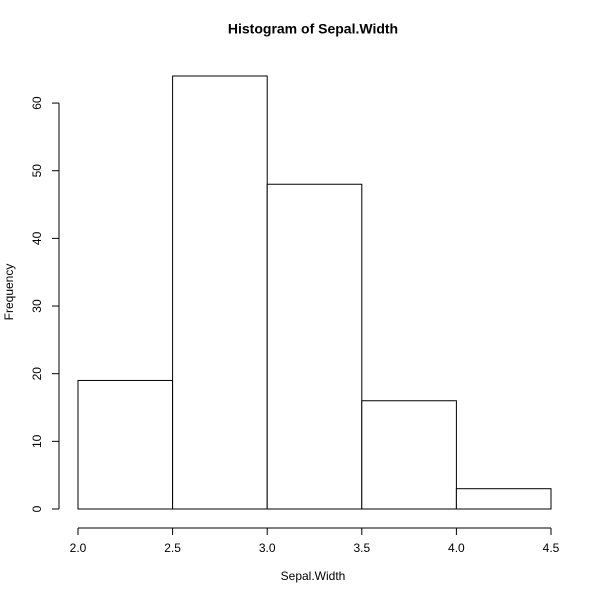 The height and width of the screenshot is (600, 600). Describe the element at coordinates (37, 306) in the screenshot. I see `y-tick-label: 30` at that location.